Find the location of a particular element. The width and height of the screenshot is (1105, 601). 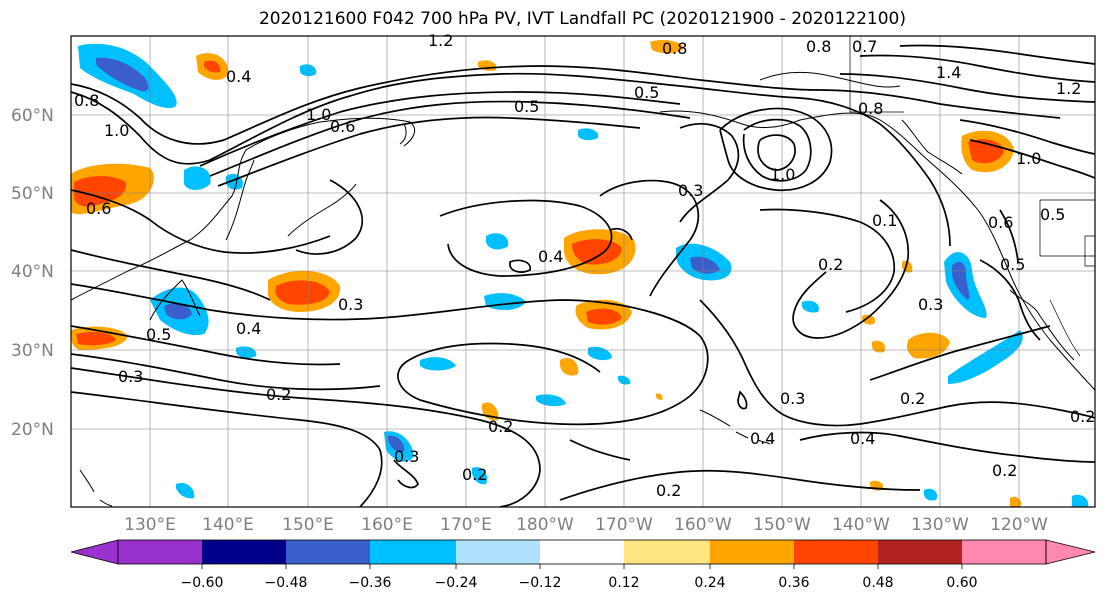

colorbar-tick-label: −0.60 is located at coordinates (202, 583).